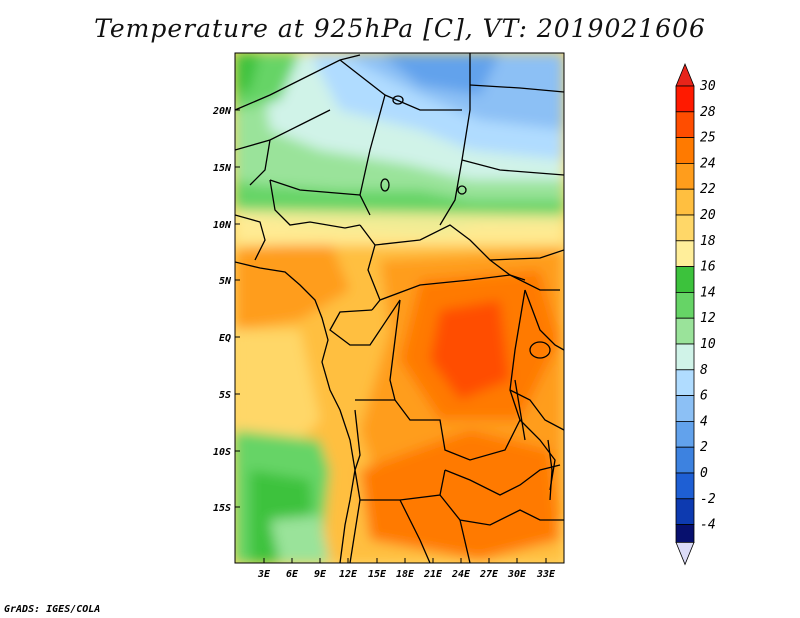 The height and width of the screenshot is (618, 800). I want to click on colorbar-label: 28, so click(708, 112).